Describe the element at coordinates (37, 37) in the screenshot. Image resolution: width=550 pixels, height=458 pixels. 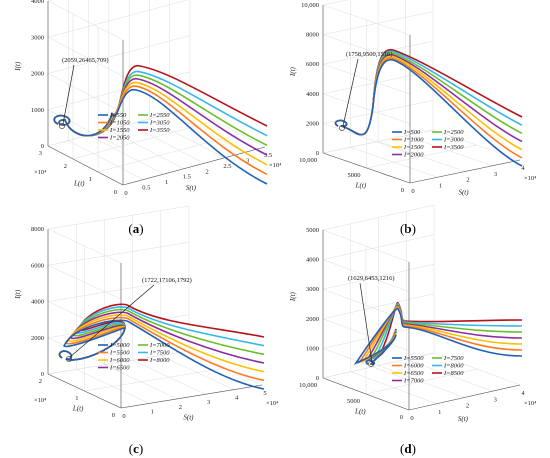
I see `z-tick-label: 3000` at that location.